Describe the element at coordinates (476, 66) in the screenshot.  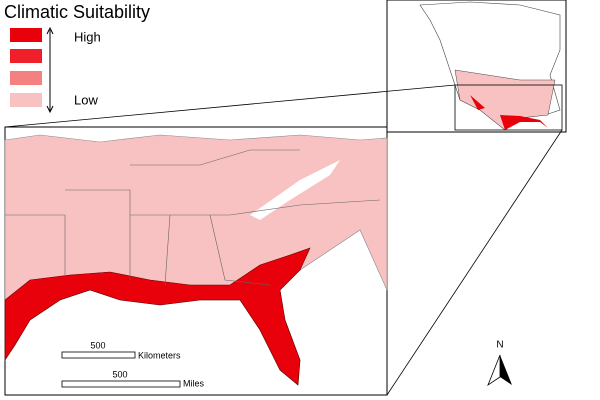
I see `inset-map` at that location.